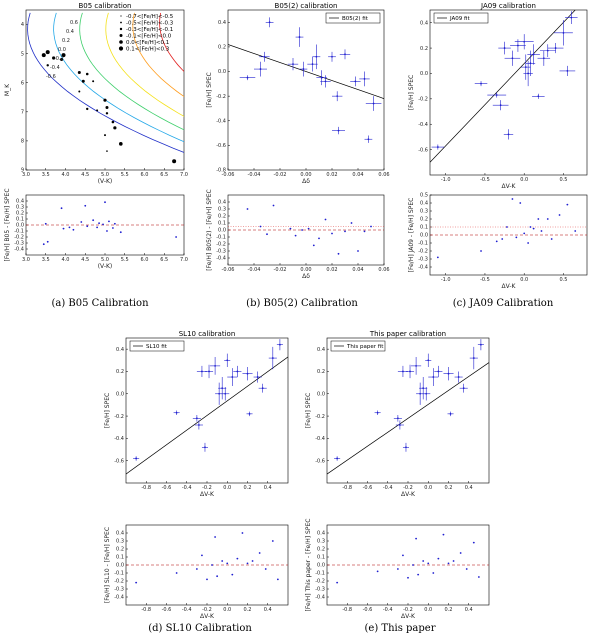 The image size is (600, 633). What do you see at coordinates (22, 25) in the screenshot?
I see `y-tick-label: 4` at bounding box center [22, 25].